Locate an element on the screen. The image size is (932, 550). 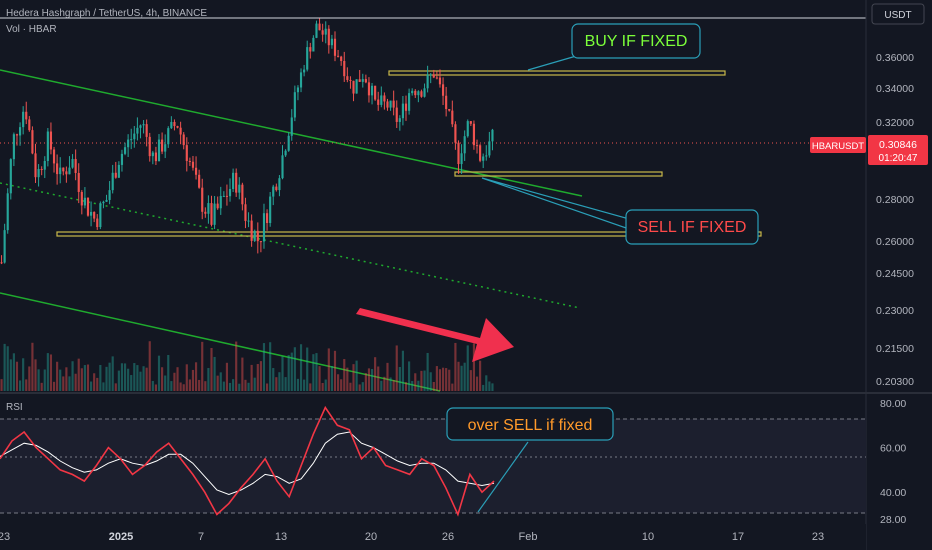
rsi-indicator-label: RSI is located at coordinates (14, 407).